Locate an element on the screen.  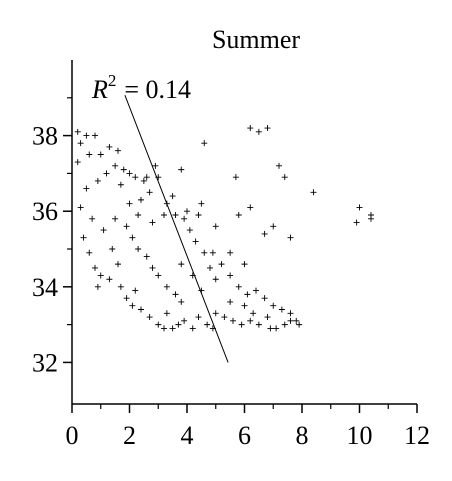
x-tick-label: 8 is located at coordinates (302, 435).